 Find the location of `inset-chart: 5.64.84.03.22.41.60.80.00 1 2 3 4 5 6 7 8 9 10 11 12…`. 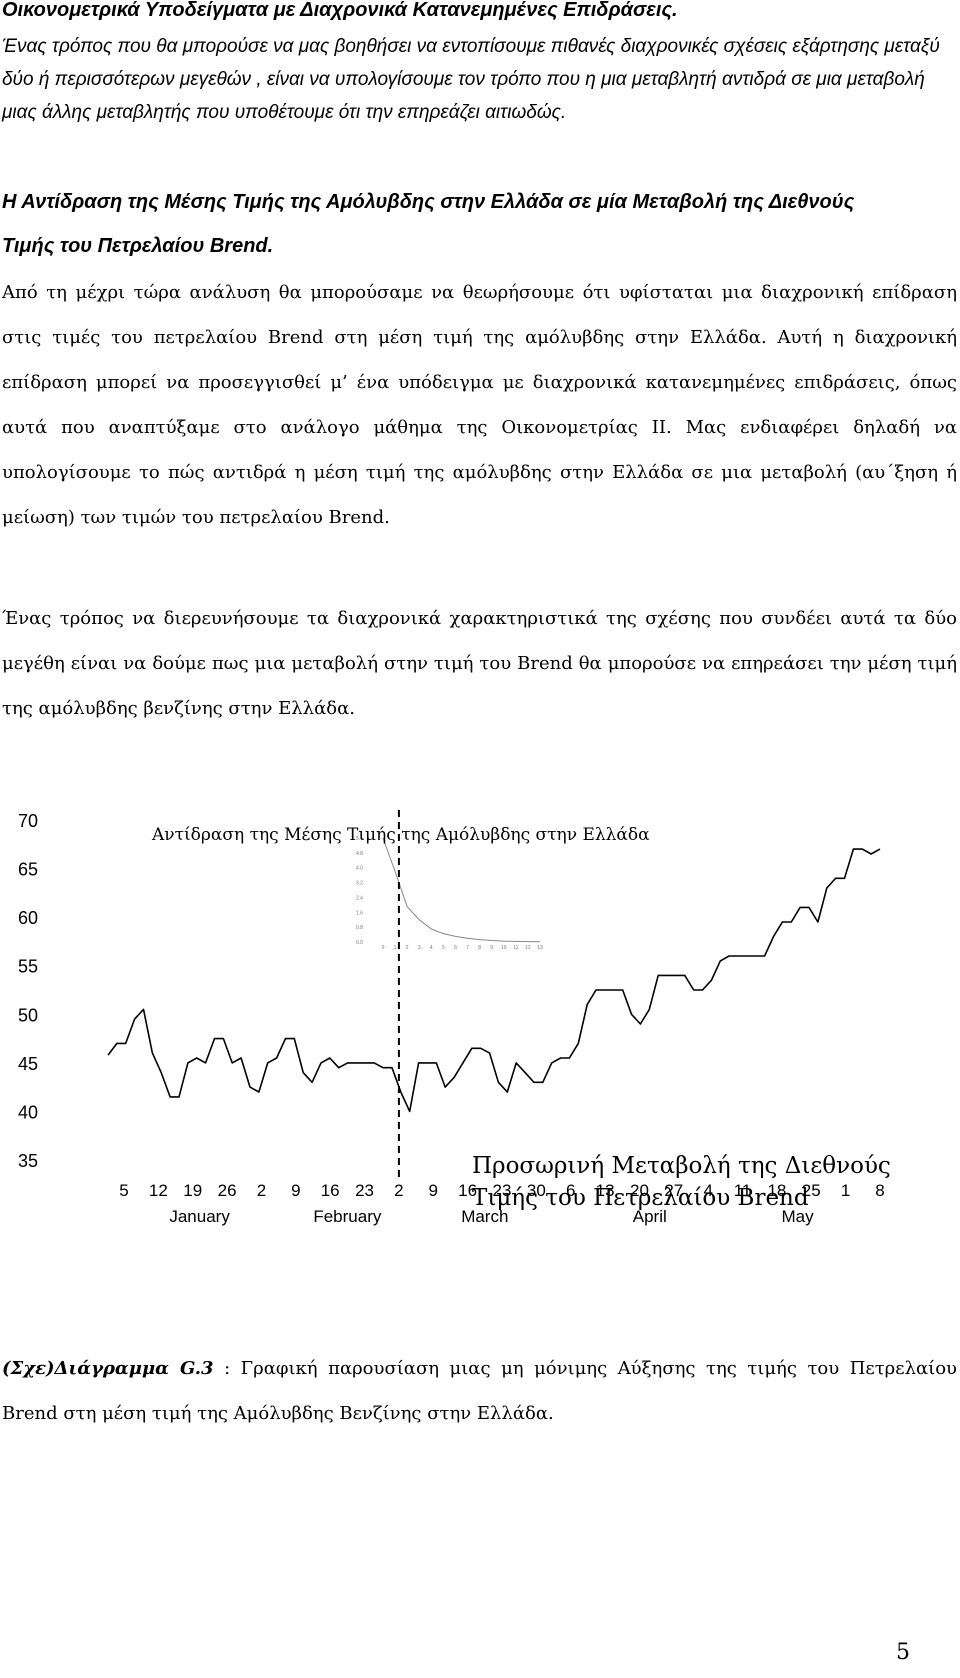

inset-chart: 5.64.84.03.22.41.60.80.00 1 2 3 4 5 6 7 8 9 10 11 12… is located at coordinates (449, 893).